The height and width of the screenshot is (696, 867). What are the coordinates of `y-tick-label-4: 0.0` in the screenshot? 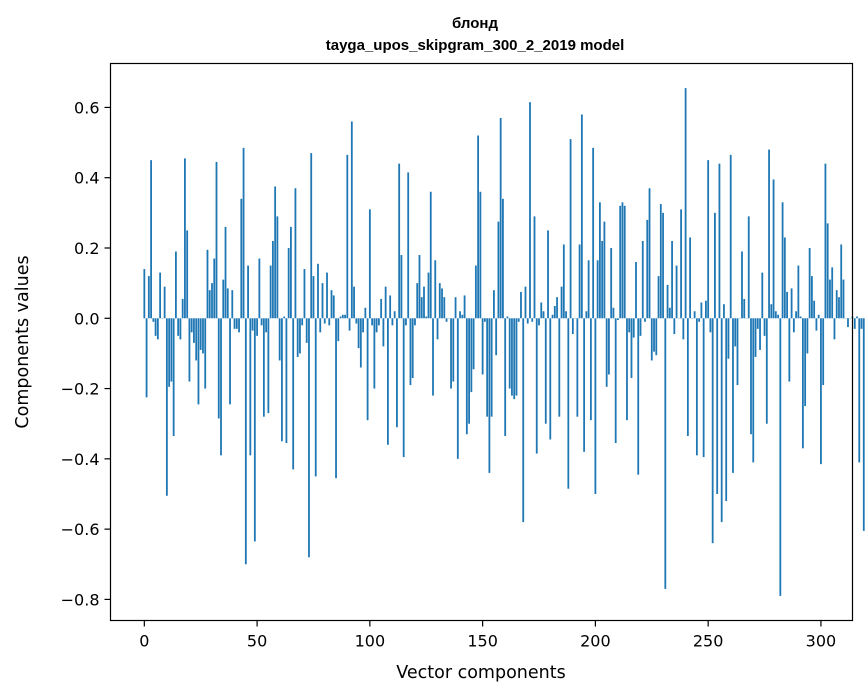 It's located at (86, 318).